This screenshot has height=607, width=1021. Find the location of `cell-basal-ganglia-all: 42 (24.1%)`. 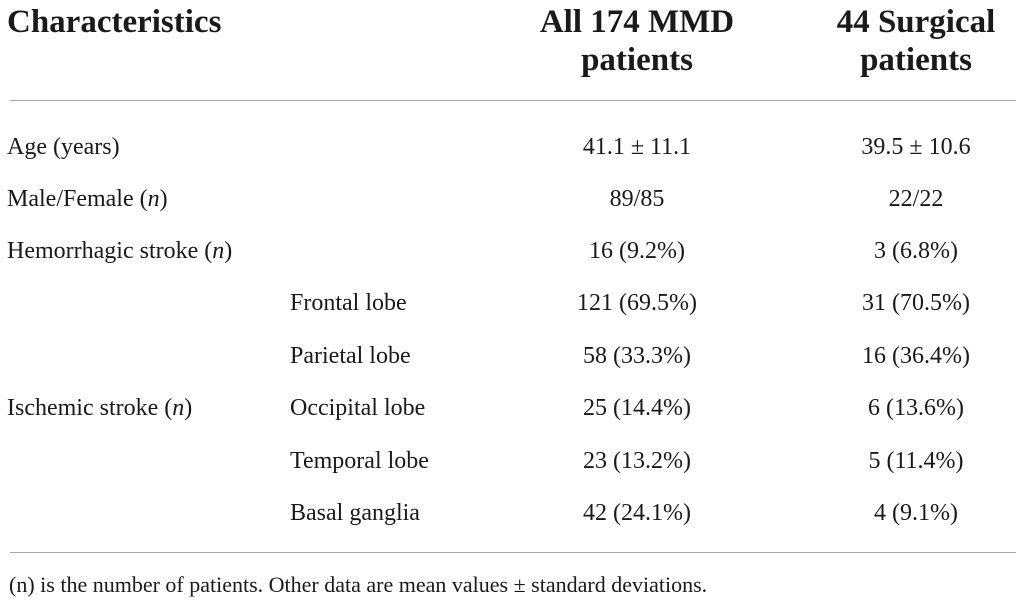

cell-basal-ganglia-all: 42 (24.1%) is located at coordinates (637, 513).